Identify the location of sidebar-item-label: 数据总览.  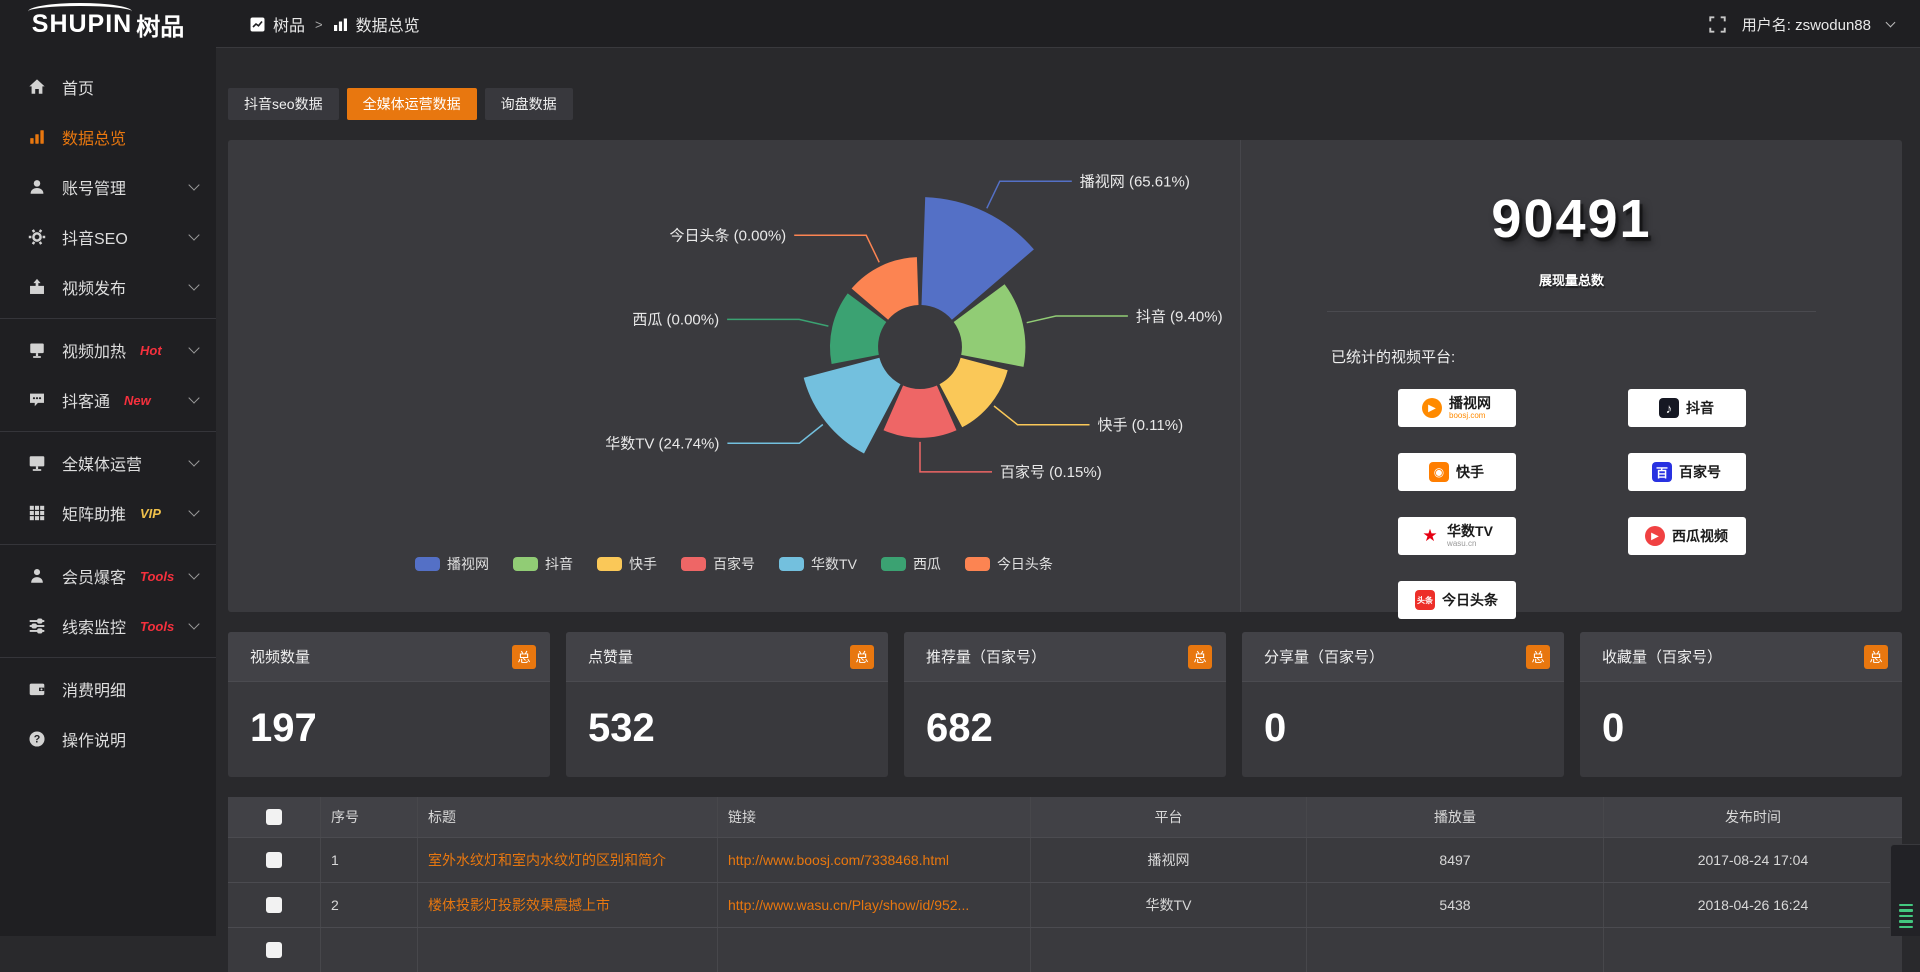
(94, 137).